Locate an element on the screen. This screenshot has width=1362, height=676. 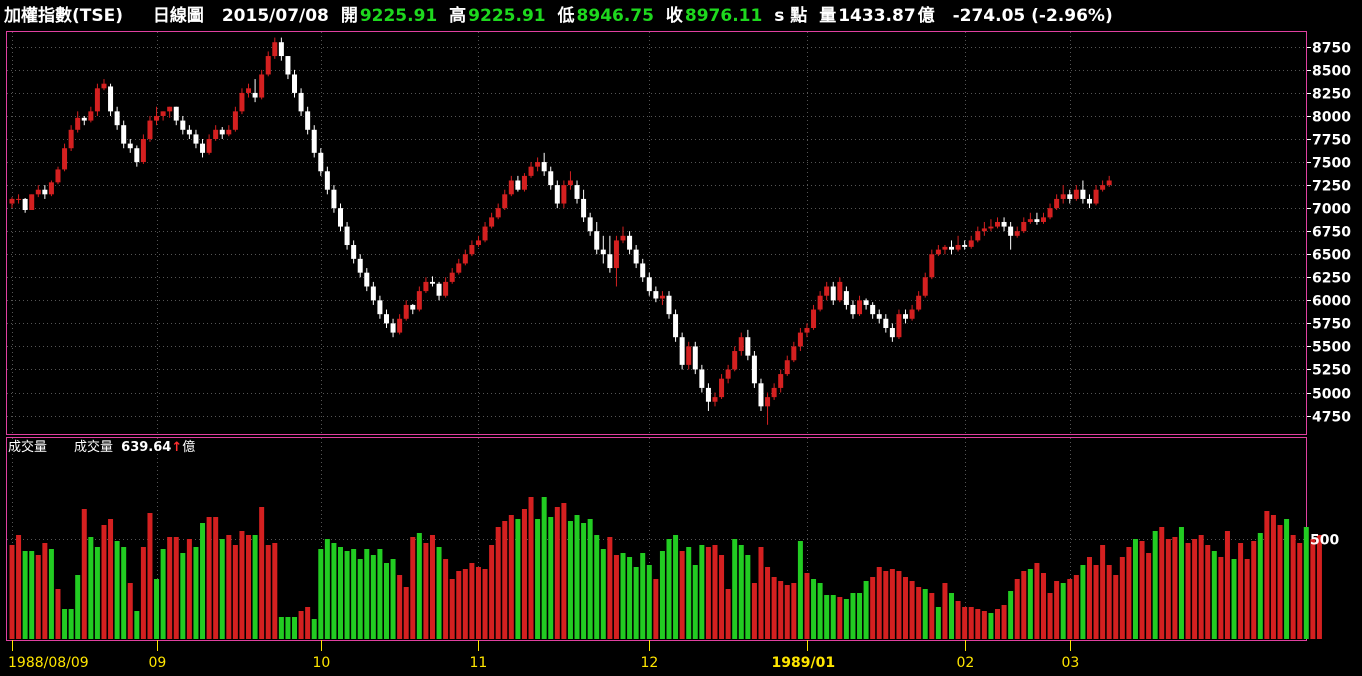
date-tick-label: 09 is located at coordinates (158, 663).